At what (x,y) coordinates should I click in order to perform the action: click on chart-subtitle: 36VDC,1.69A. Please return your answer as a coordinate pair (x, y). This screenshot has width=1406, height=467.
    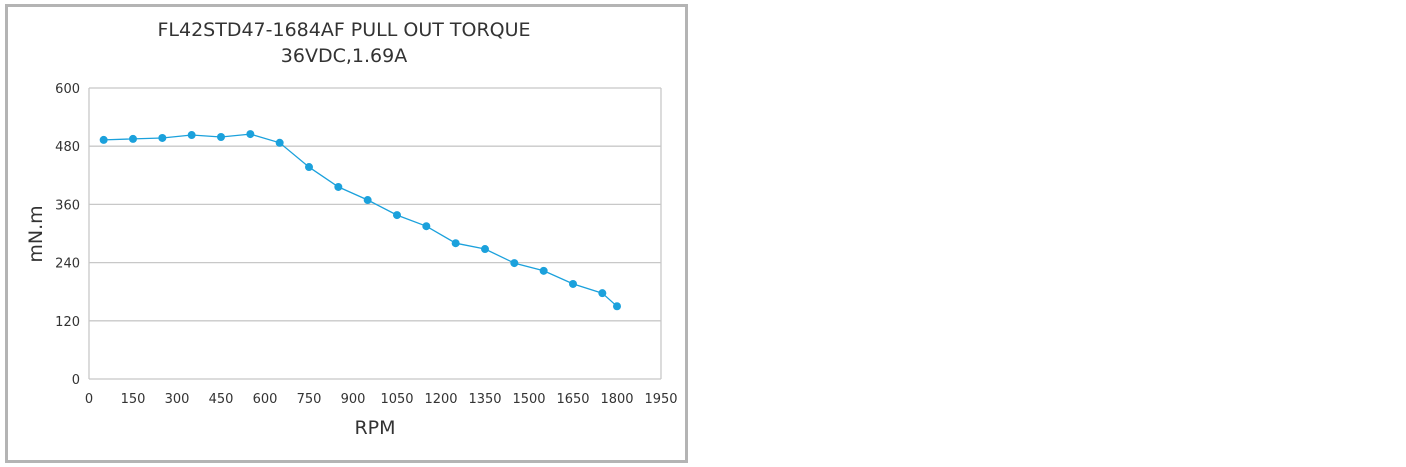
    Looking at the image, I should click on (344, 56).